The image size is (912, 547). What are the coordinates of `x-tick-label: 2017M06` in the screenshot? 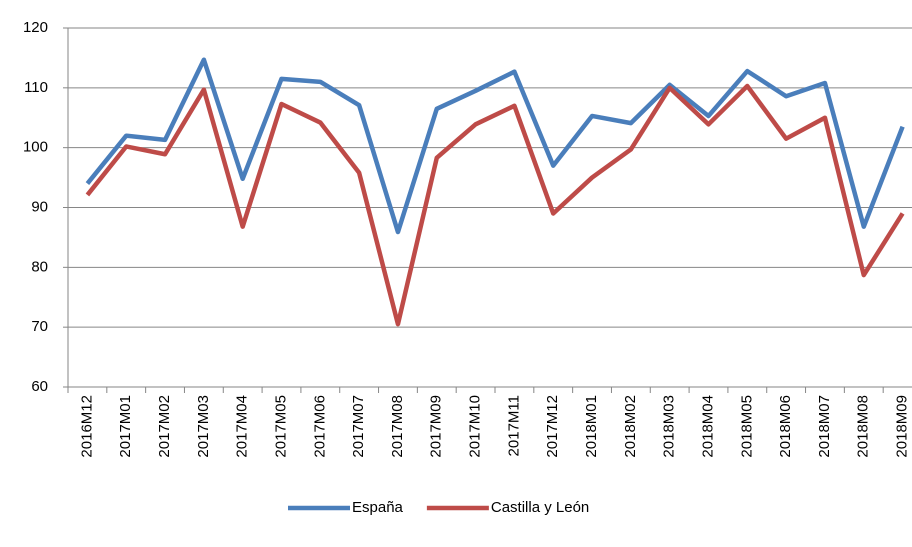 It's located at (319, 426).